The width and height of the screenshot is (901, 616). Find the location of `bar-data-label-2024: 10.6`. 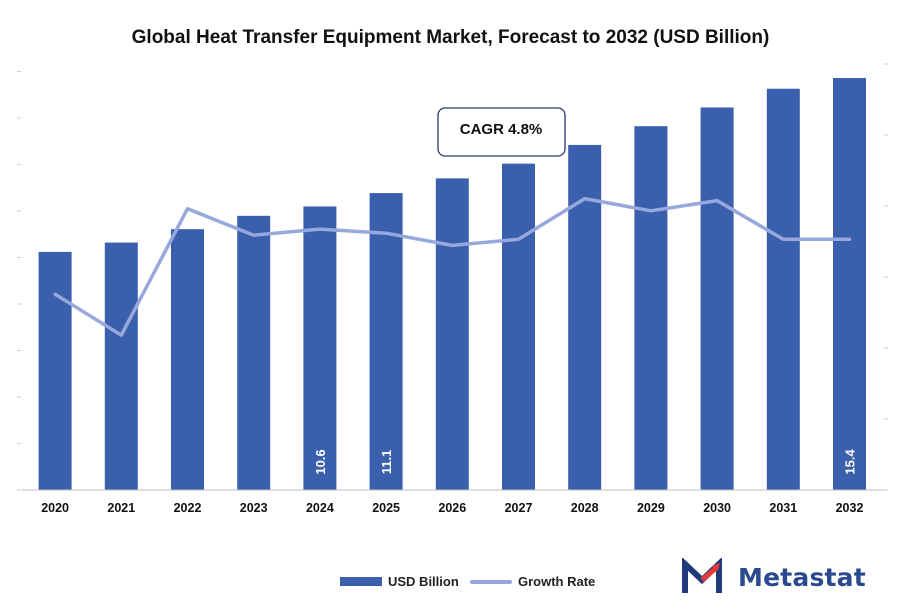

bar-data-label-2024: 10.6 is located at coordinates (320, 461).